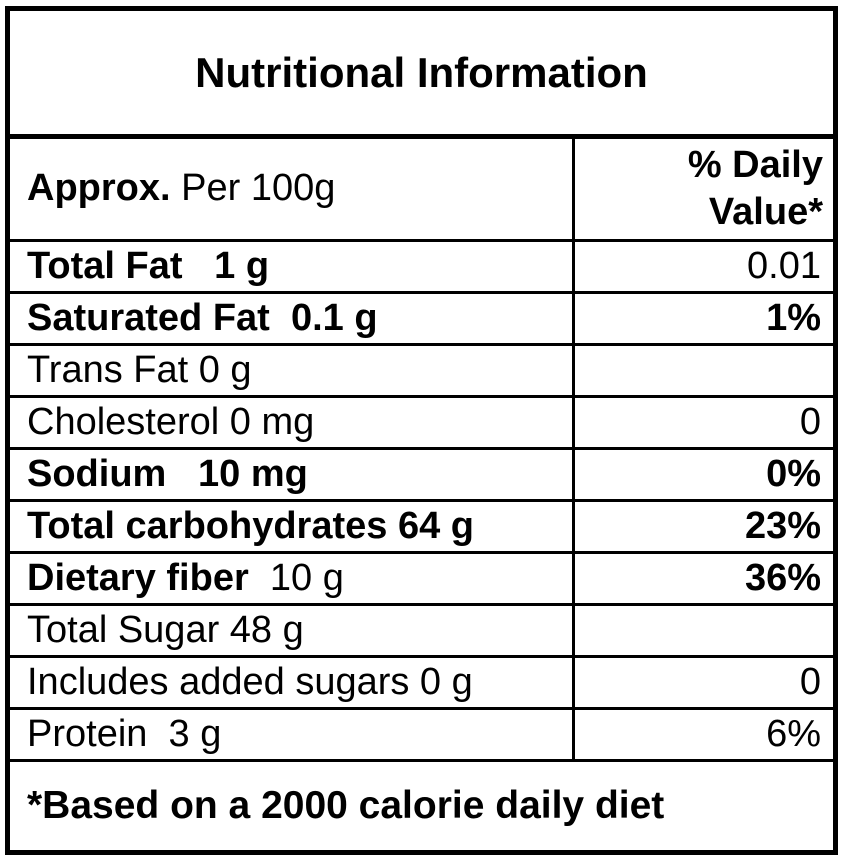 The width and height of the screenshot is (843, 861). I want to click on row-label-plain: Cholesterol 0 mg, so click(171, 421).